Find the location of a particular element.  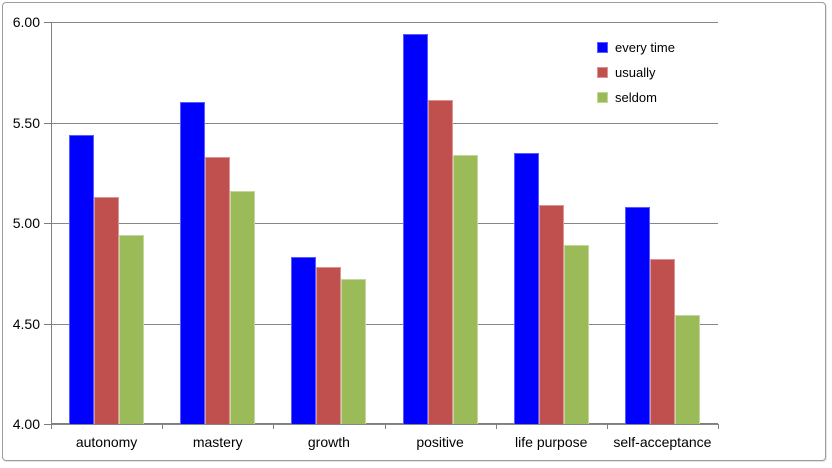

category-label-autonomy: autonomy is located at coordinates (106, 442).